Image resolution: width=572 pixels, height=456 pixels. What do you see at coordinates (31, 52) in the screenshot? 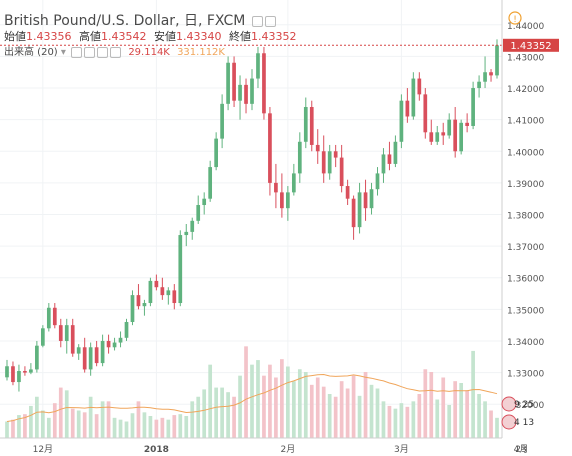
I see `volume-study-label: 出来高 (20)` at bounding box center [31, 52].